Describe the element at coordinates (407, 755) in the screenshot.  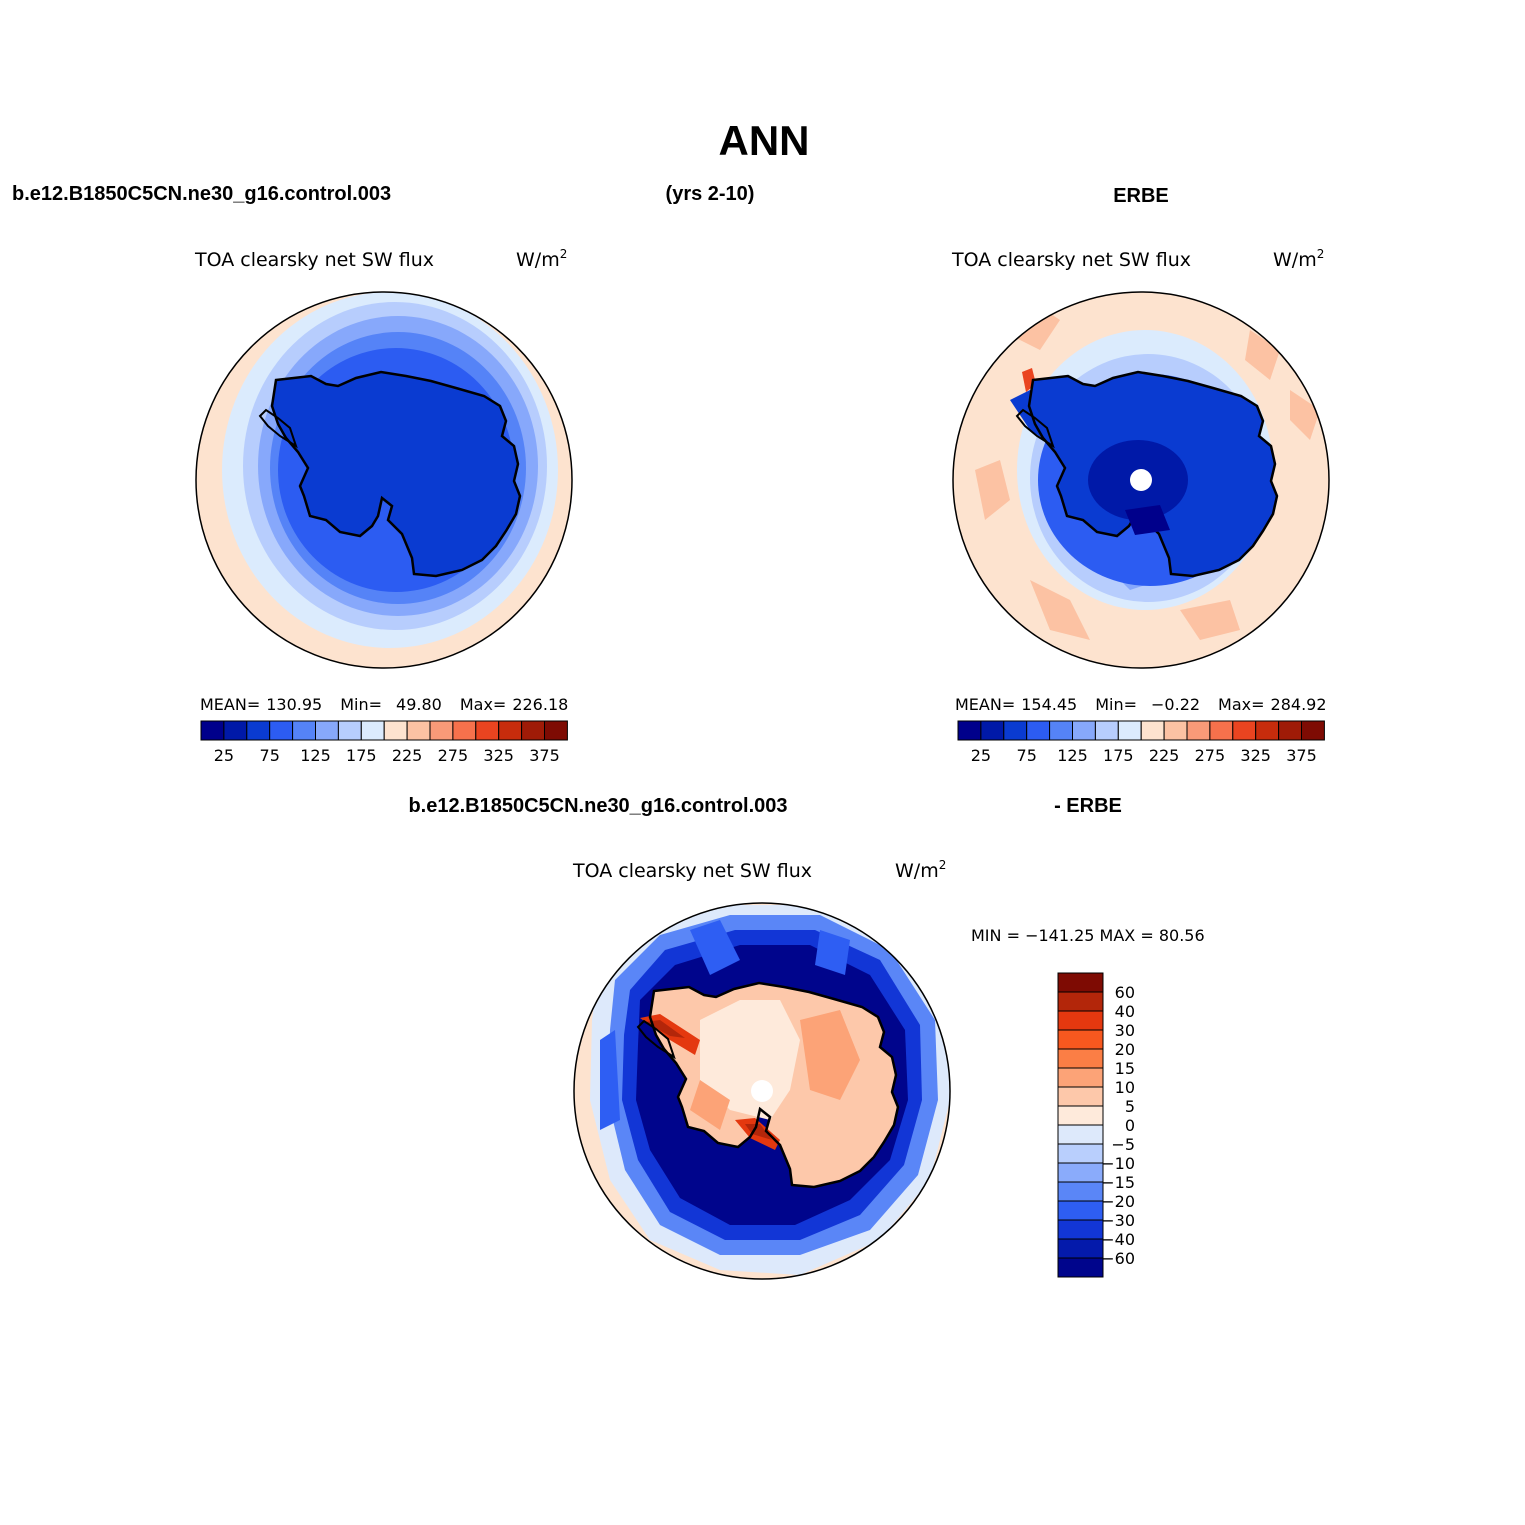
I see `model-colorbar-label: 225` at that location.